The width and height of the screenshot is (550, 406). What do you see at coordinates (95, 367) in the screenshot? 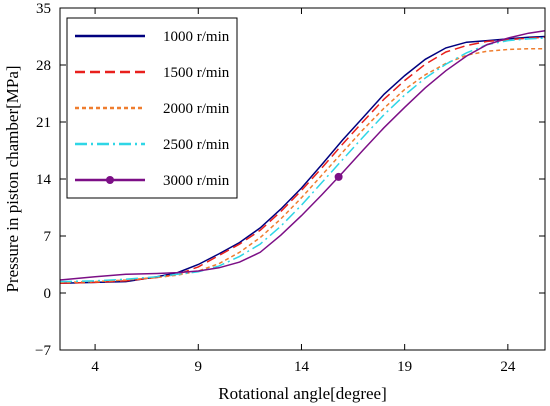
I see `x-tick-label: 4` at bounding box center [95, 367].